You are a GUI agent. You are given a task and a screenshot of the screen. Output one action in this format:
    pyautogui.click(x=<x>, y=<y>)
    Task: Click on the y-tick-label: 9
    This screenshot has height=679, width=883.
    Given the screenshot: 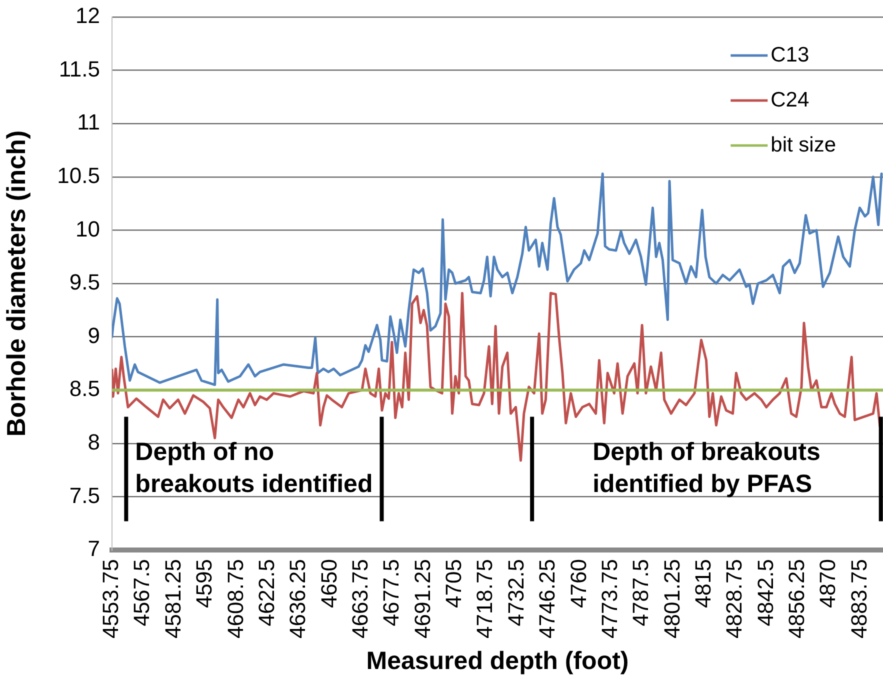 What is the action you would take?
    pyautogui.click(x=94, y=335)
    